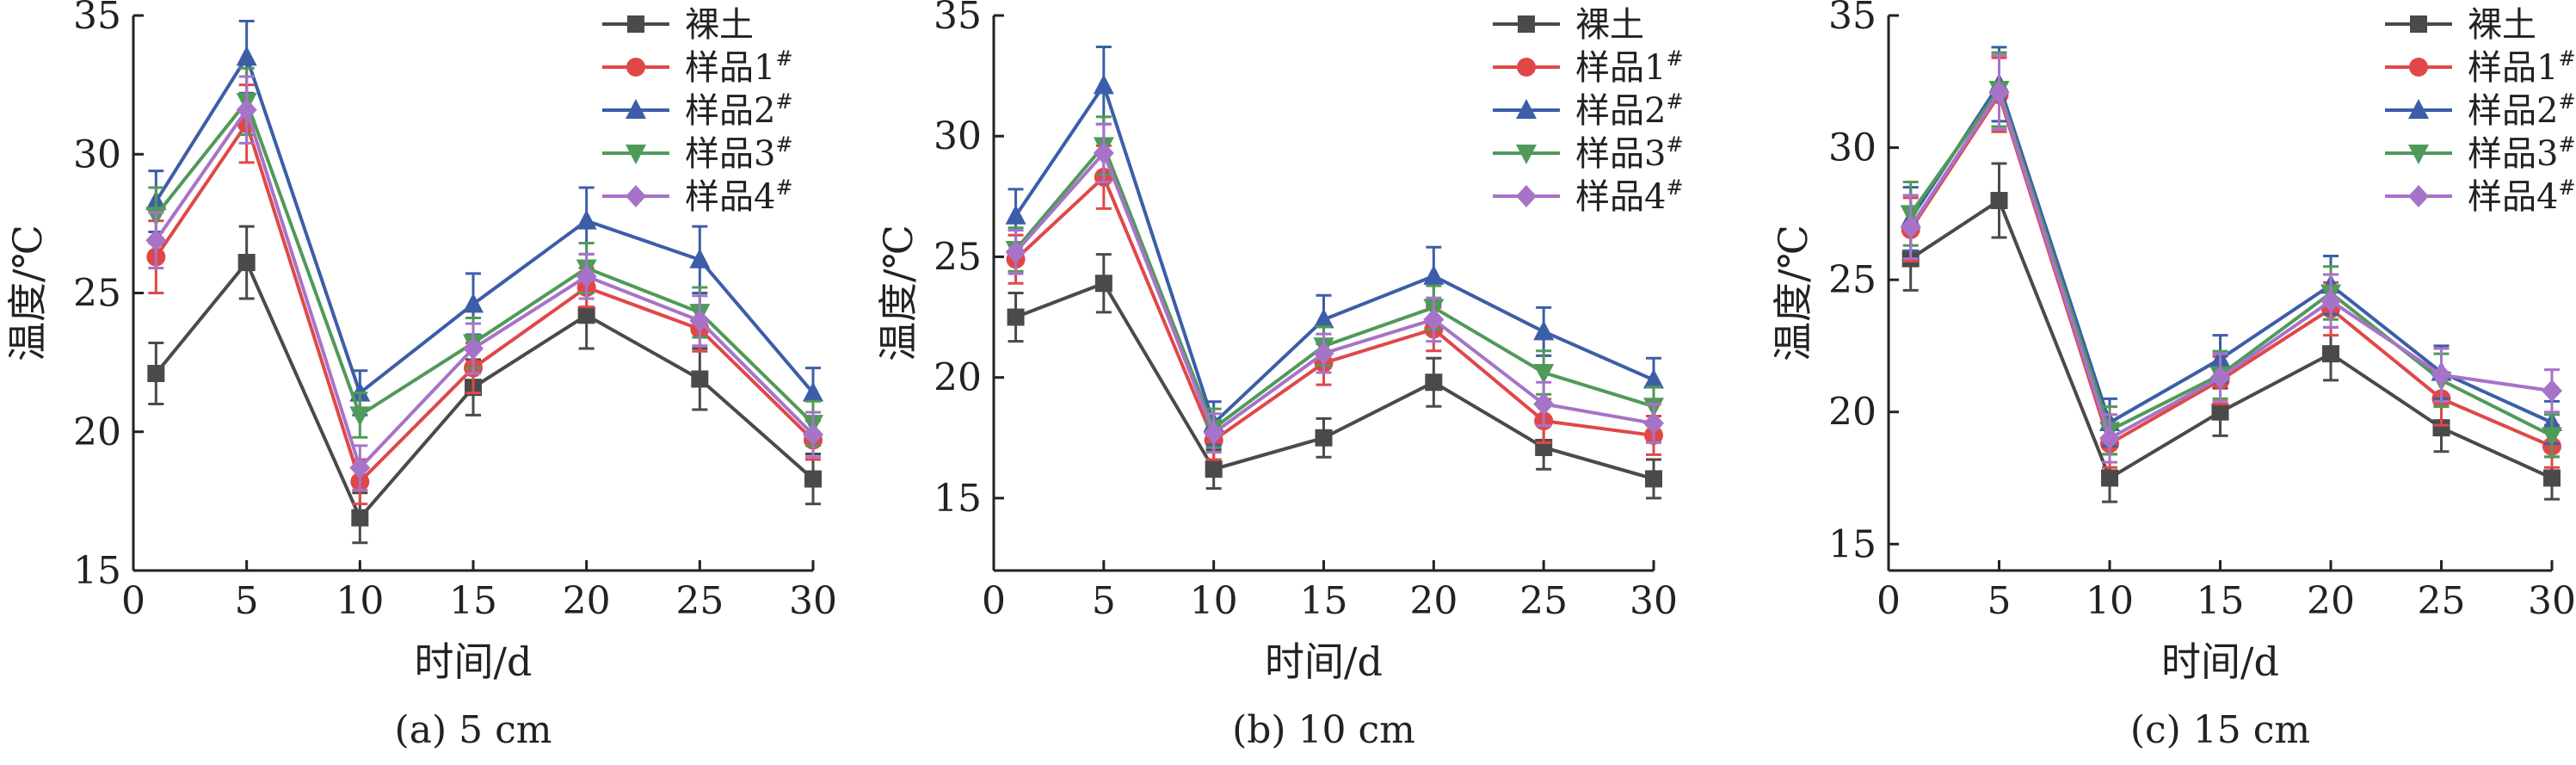 The height and width of the screenshot is (765, 2576). Describe the element at coordinates (1324, 730) in the screenshot. I see `panel-caption: (b) 10 cm` at that location.